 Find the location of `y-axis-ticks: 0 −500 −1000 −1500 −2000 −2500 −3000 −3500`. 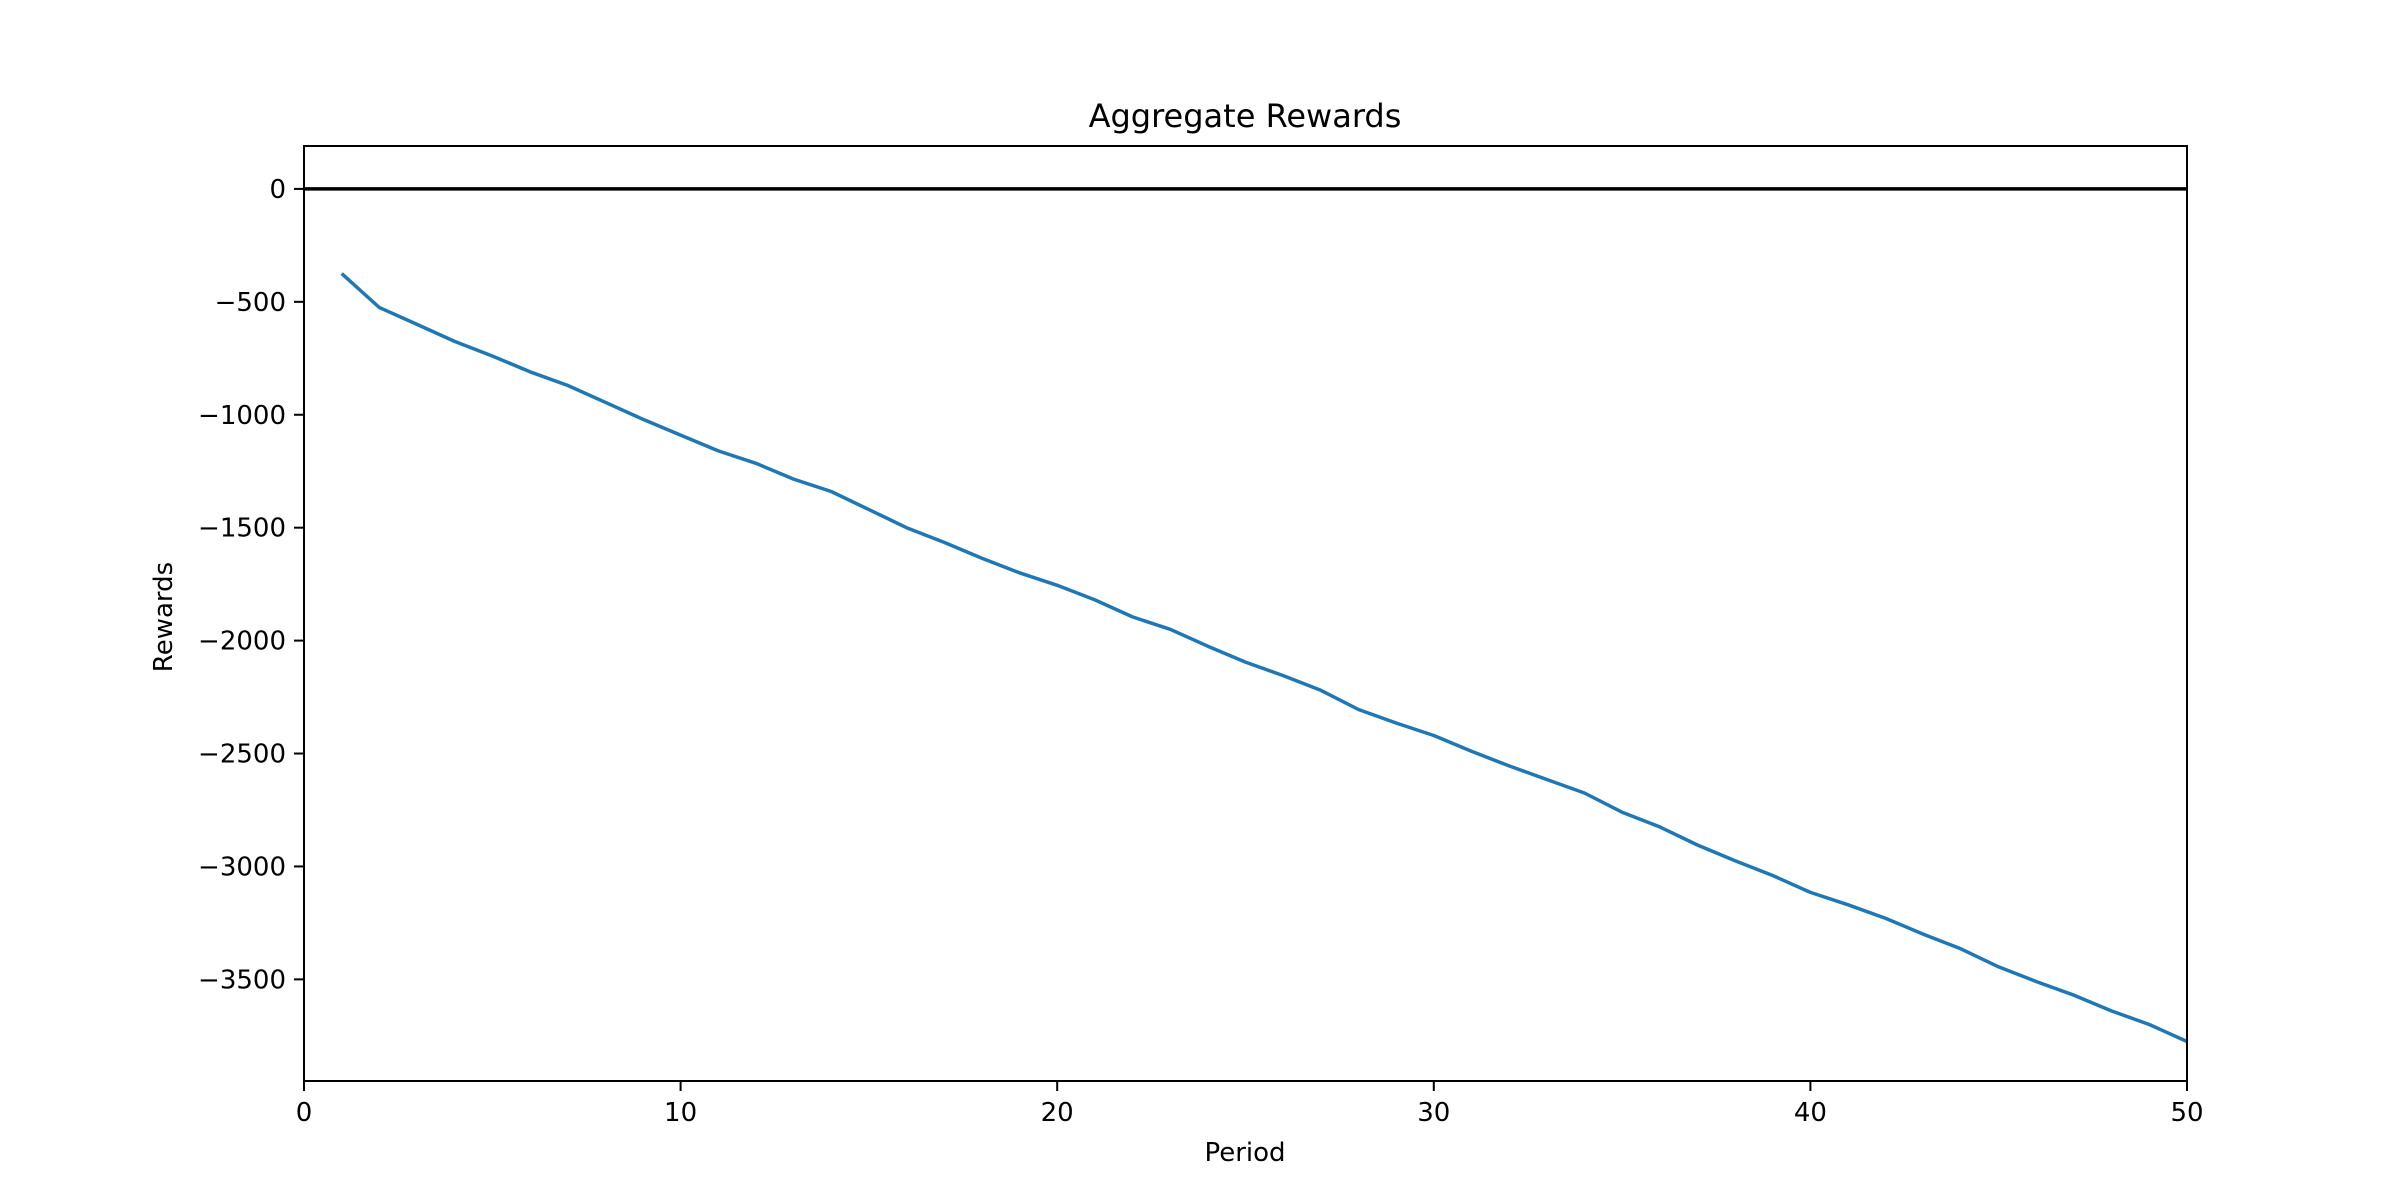

y-axis-ticks: 0 −500 −1000 −1500 −2000 −2500 −3000 −3500 is located at coordinates (251, 585).